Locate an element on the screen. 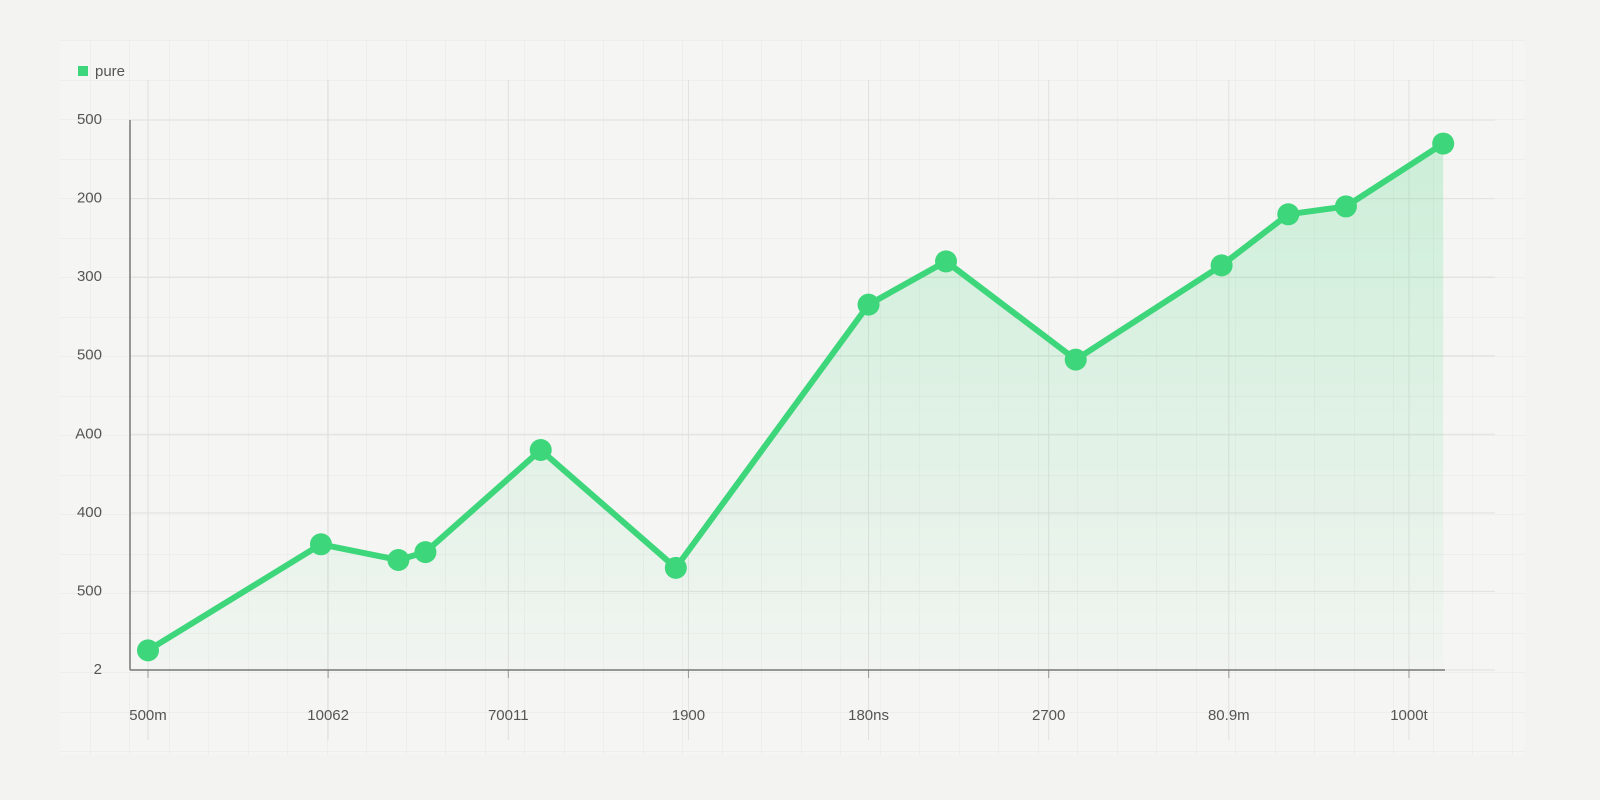  y-tick-label: 200 is located at coordinates (89, 198).